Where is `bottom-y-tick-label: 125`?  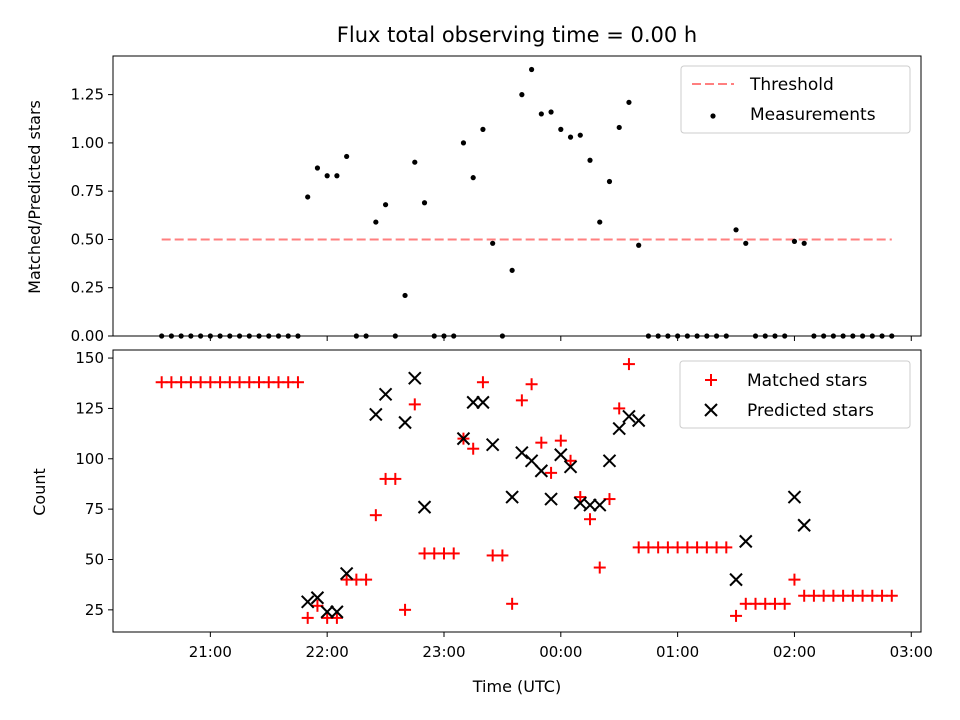 bottom-y-tick-label: 125 is located at coordinates (89, 408).